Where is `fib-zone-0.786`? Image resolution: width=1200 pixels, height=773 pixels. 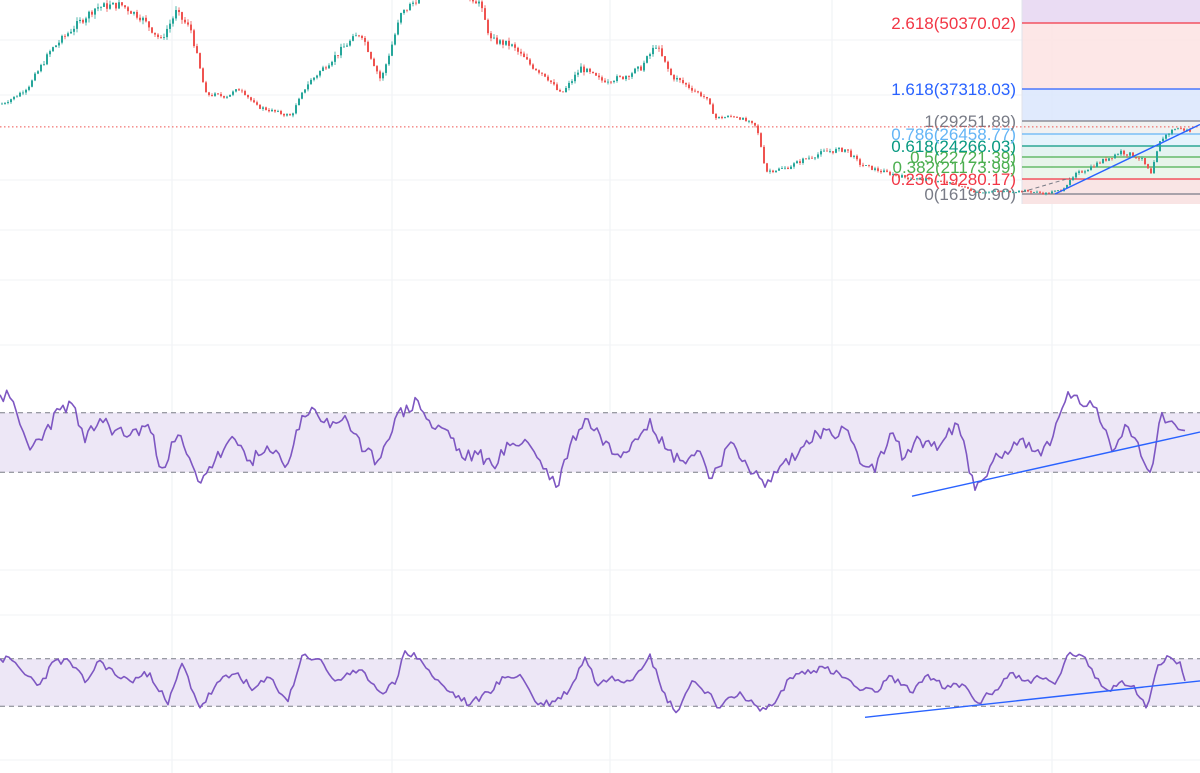 fib-zone-0.786 is located at coordinates (1111, 127).